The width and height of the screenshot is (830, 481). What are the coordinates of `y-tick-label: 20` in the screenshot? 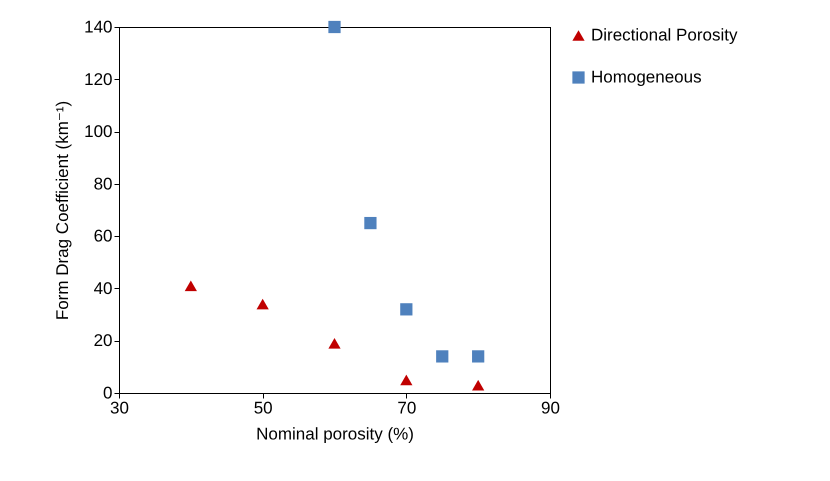 It's located at (103, 340).